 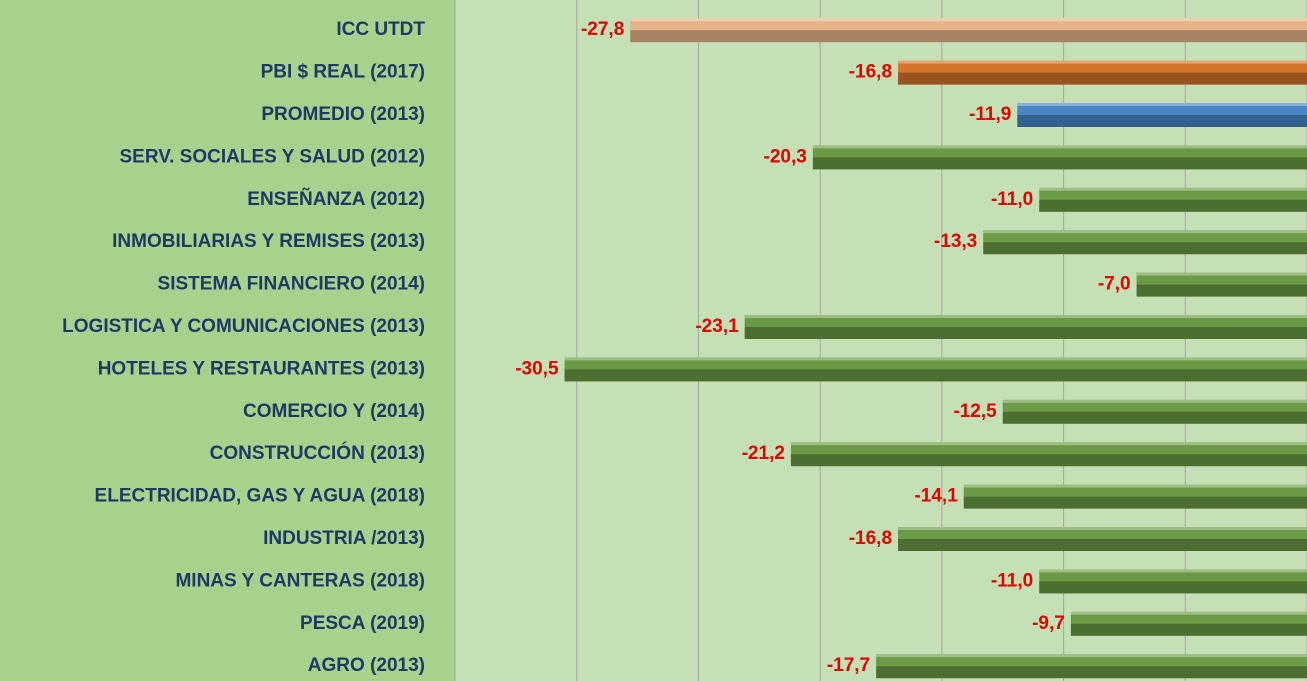 What do you see at coordinates (343, 114) in the screenshot?
I see `y-tick-label: PROMEDIO (2013)` at bounding box center [343, 114].